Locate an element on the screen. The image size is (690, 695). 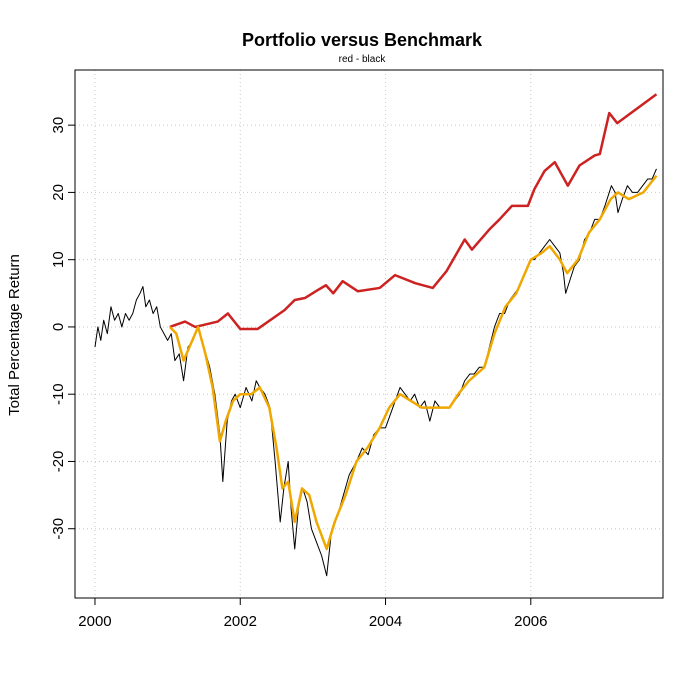
y-axis-label: Total Percentage Return is located at coordinates (14, 335).